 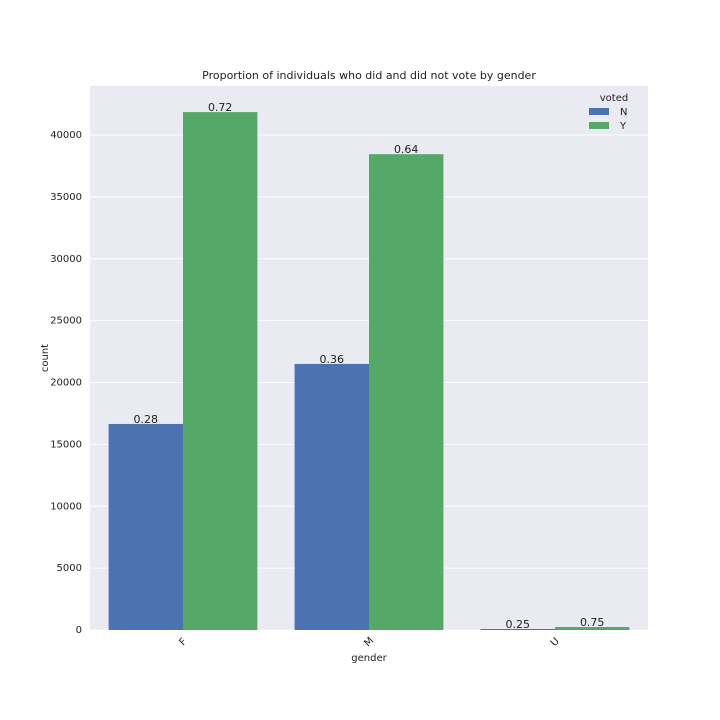 I want to click on bar-annotation: 0.72, so click(x=220, y=107).